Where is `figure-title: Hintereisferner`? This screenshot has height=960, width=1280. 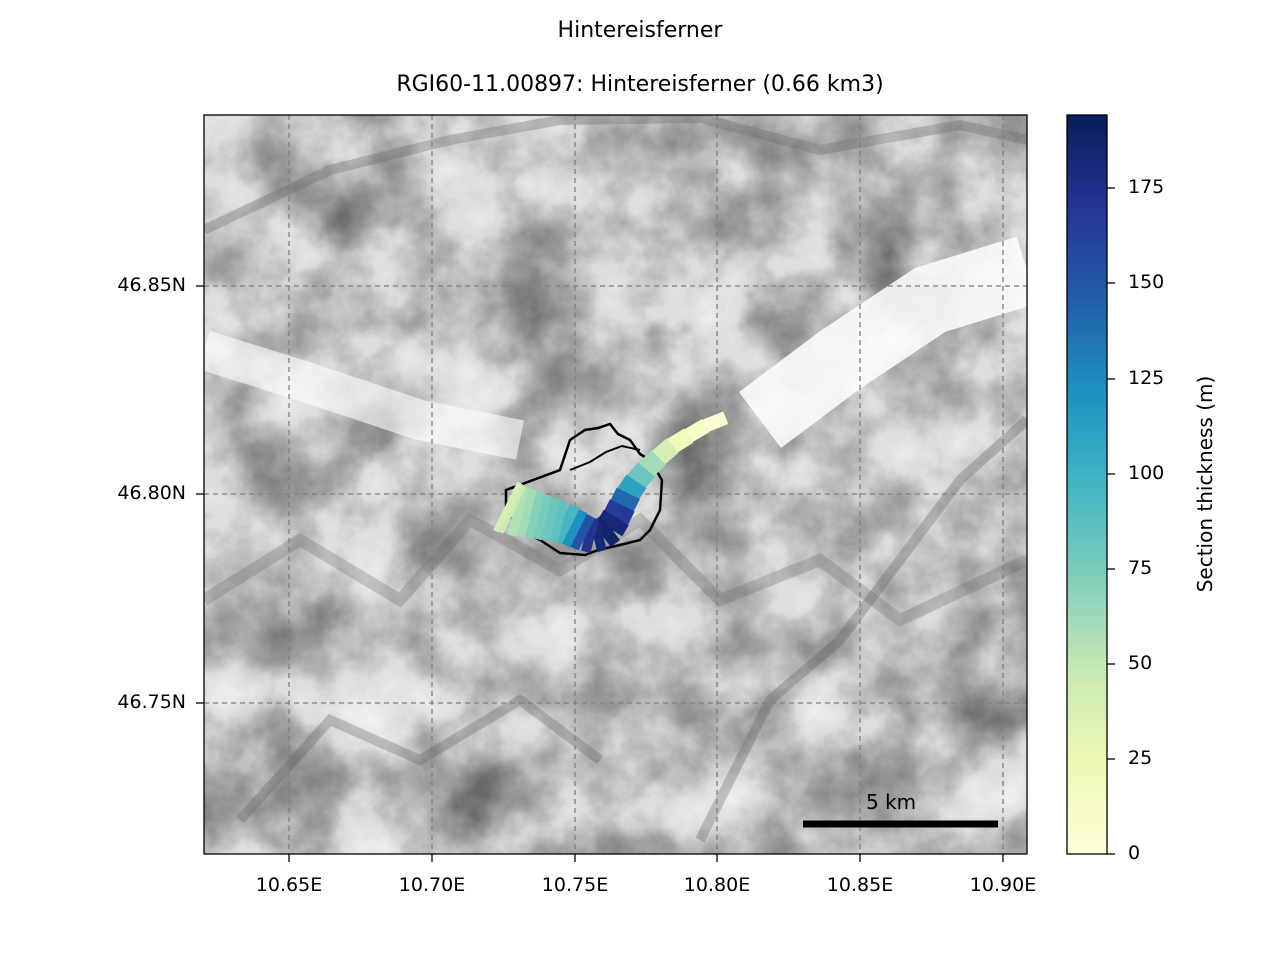 figure-title: Hintereisferner is located at coordinates (640, 30).